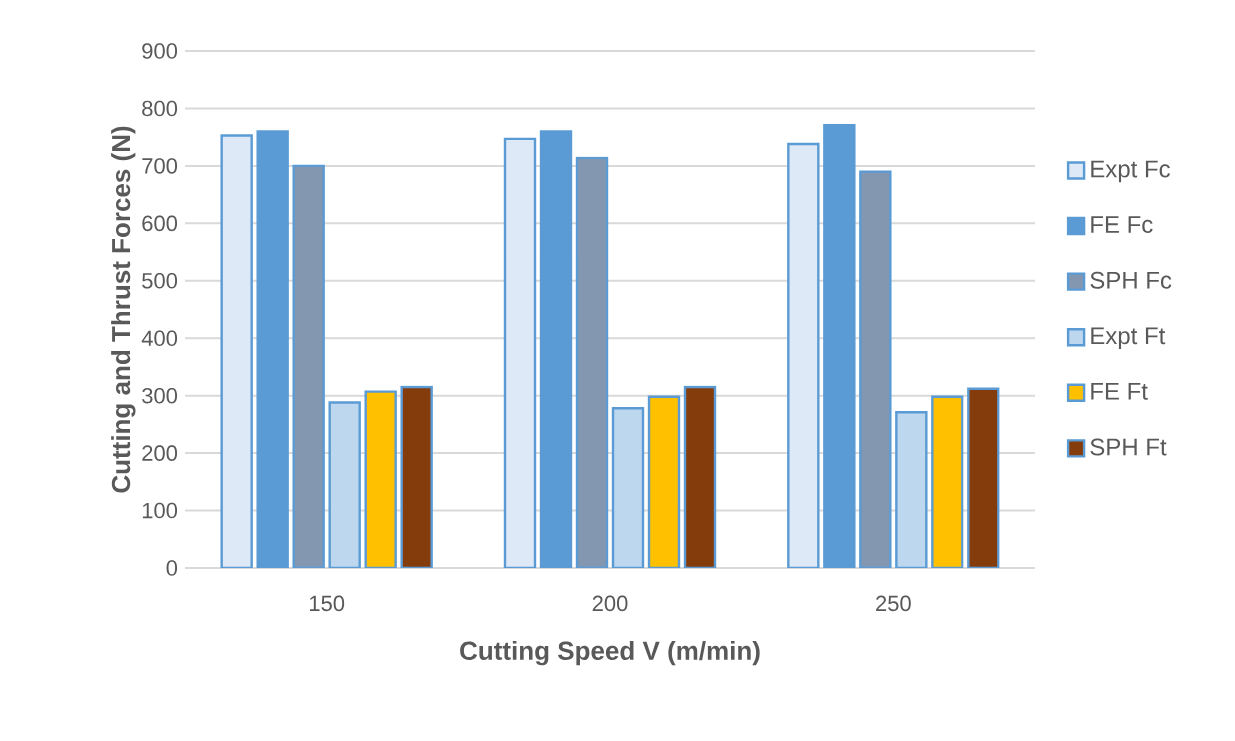 The image size is (1235, 741). I want to click on y-tick-label: 700, so click(160, 166).